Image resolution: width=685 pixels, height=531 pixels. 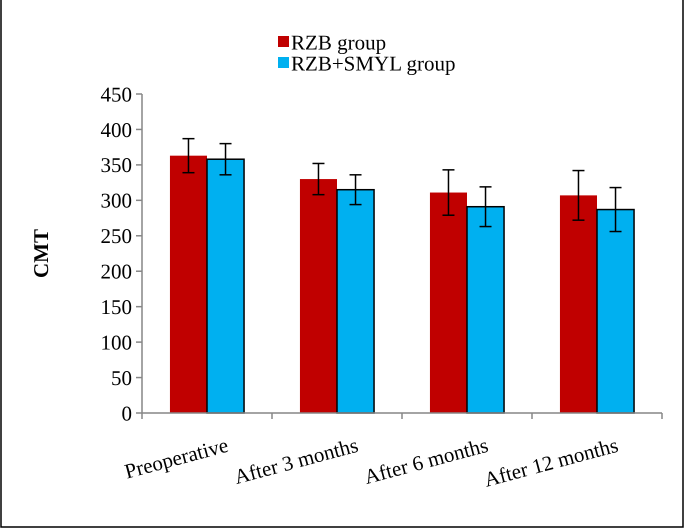 I want to click on y-axis-title: CMT, so click(x=41, y=253).